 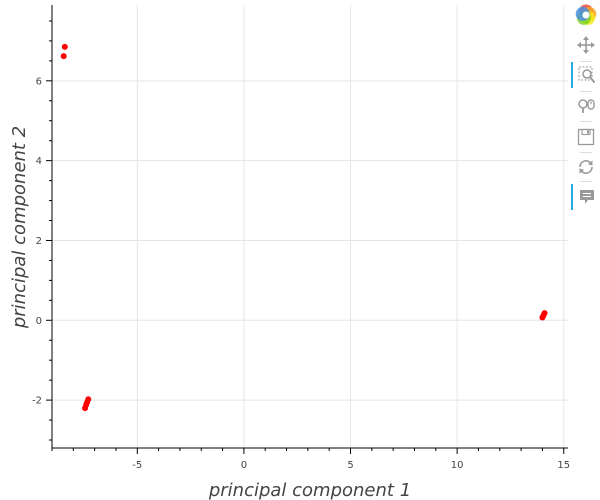 I want to click on bokeh-logo-icon, so click(x=585, y=14).